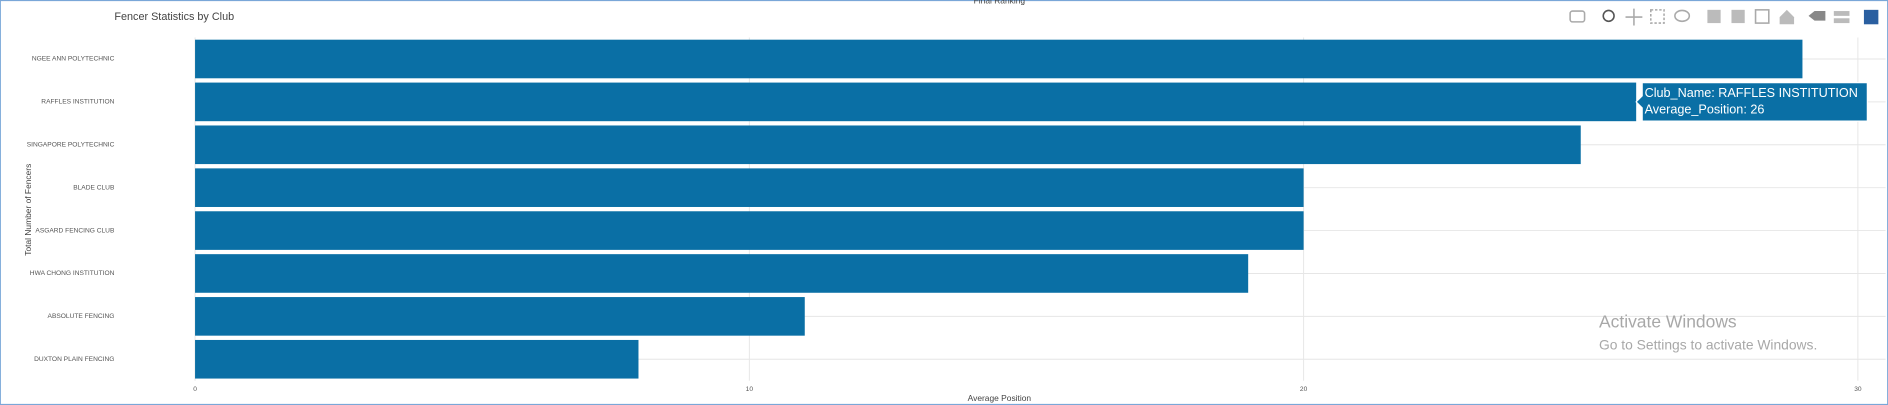  Describe the element at coordinates (1708, 344) in the screenshot. I see `watermark: Go to Settings to activate Windows.` at that location.